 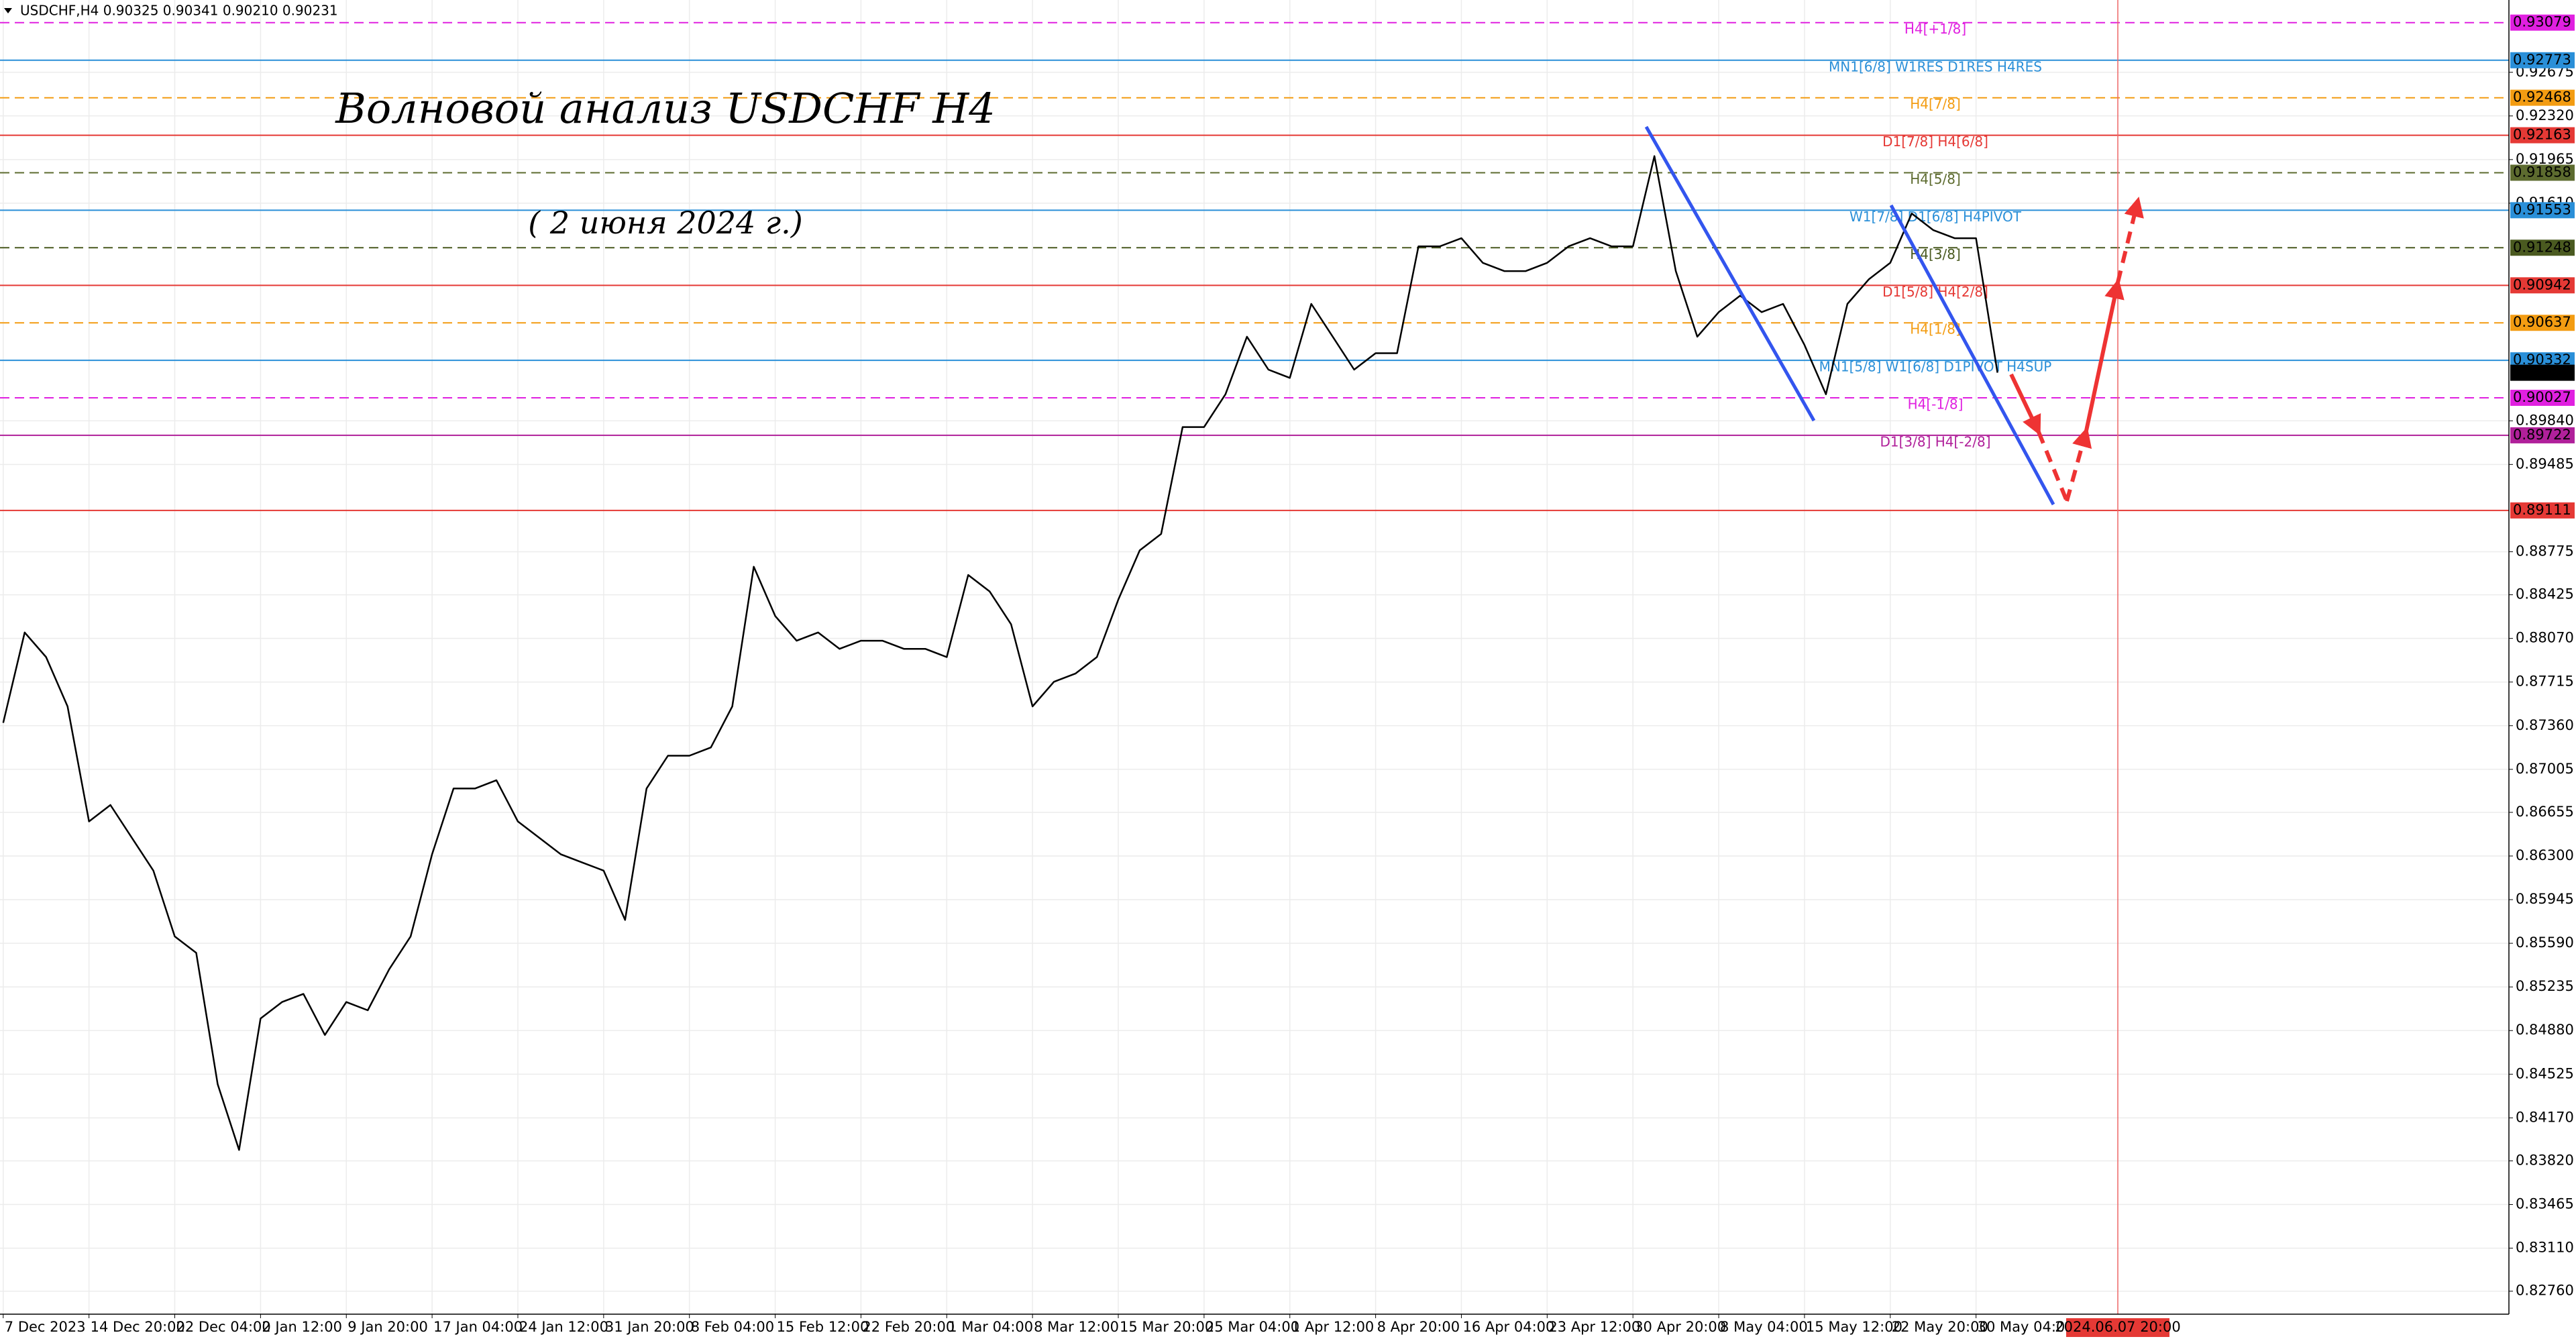 What do you see at coordinates (2545, 1291) in the screenshot?
I see `y-tick-label: 0.82760` at bounding box center [2545, 1291].